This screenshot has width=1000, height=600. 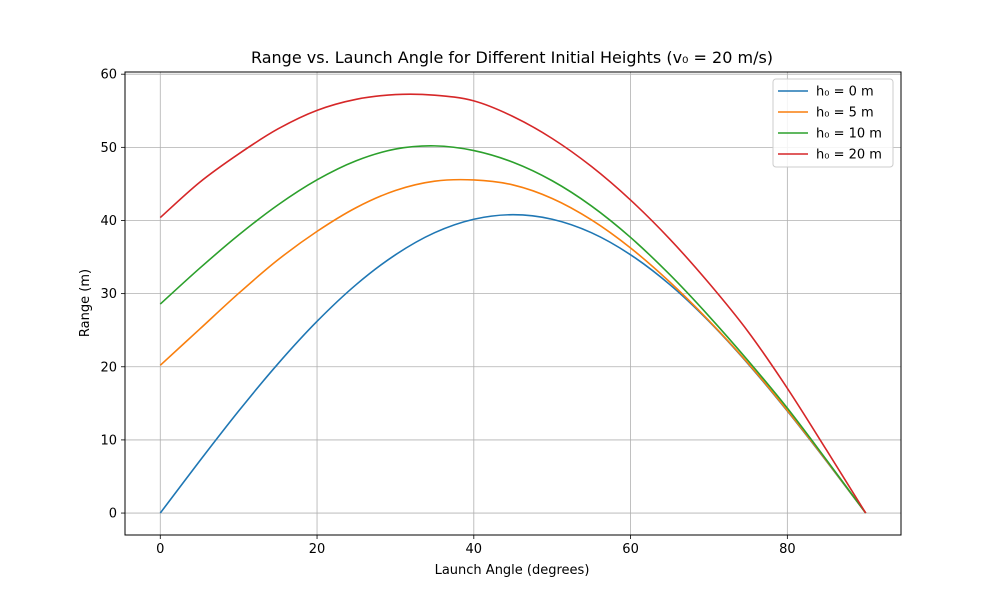 I want to click on y-tick-label: 40, so click(x=108, y=221).